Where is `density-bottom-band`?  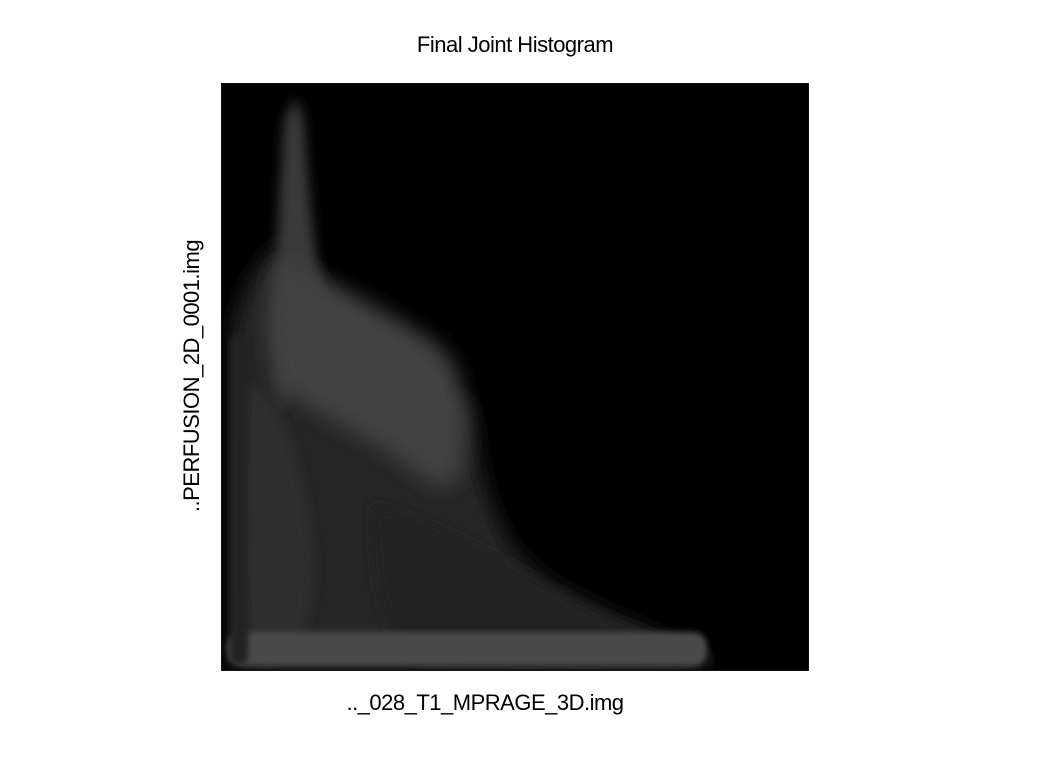
density-bottom-band is located at coordinates (467, 649).